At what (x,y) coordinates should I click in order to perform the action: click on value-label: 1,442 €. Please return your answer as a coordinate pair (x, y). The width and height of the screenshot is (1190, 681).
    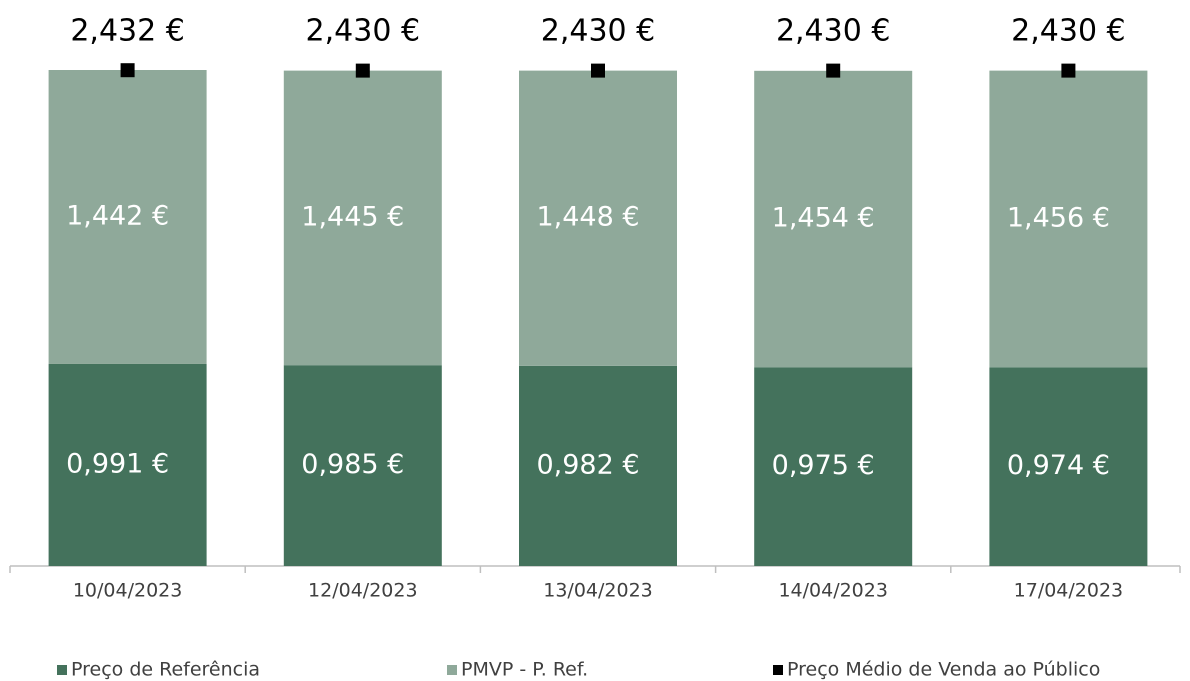
    Looking at the image, I should click on (117, 215).